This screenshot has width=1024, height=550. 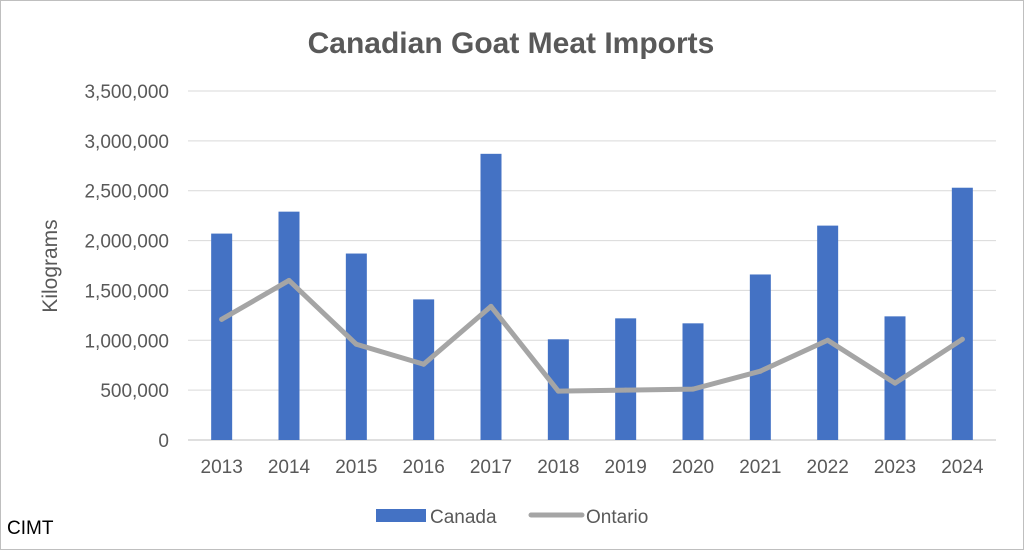 What do you see at coordinates (30, 528) in the screenshot?
I see `source-label: CIMT` at bounding box center [30, 528].